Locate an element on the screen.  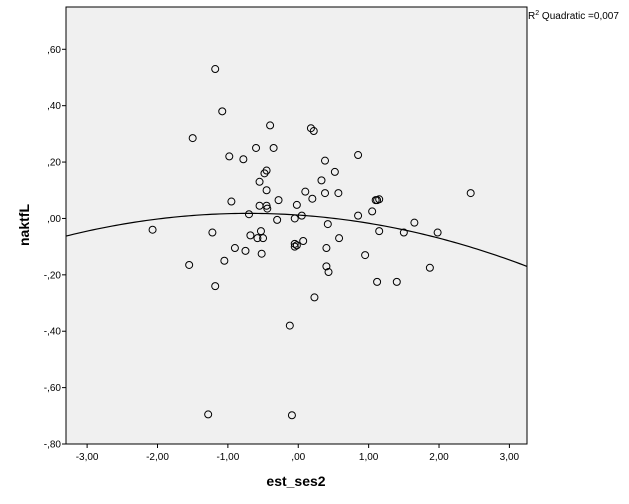
y-axis-title: naktfL is located at coordinates (24, 225).